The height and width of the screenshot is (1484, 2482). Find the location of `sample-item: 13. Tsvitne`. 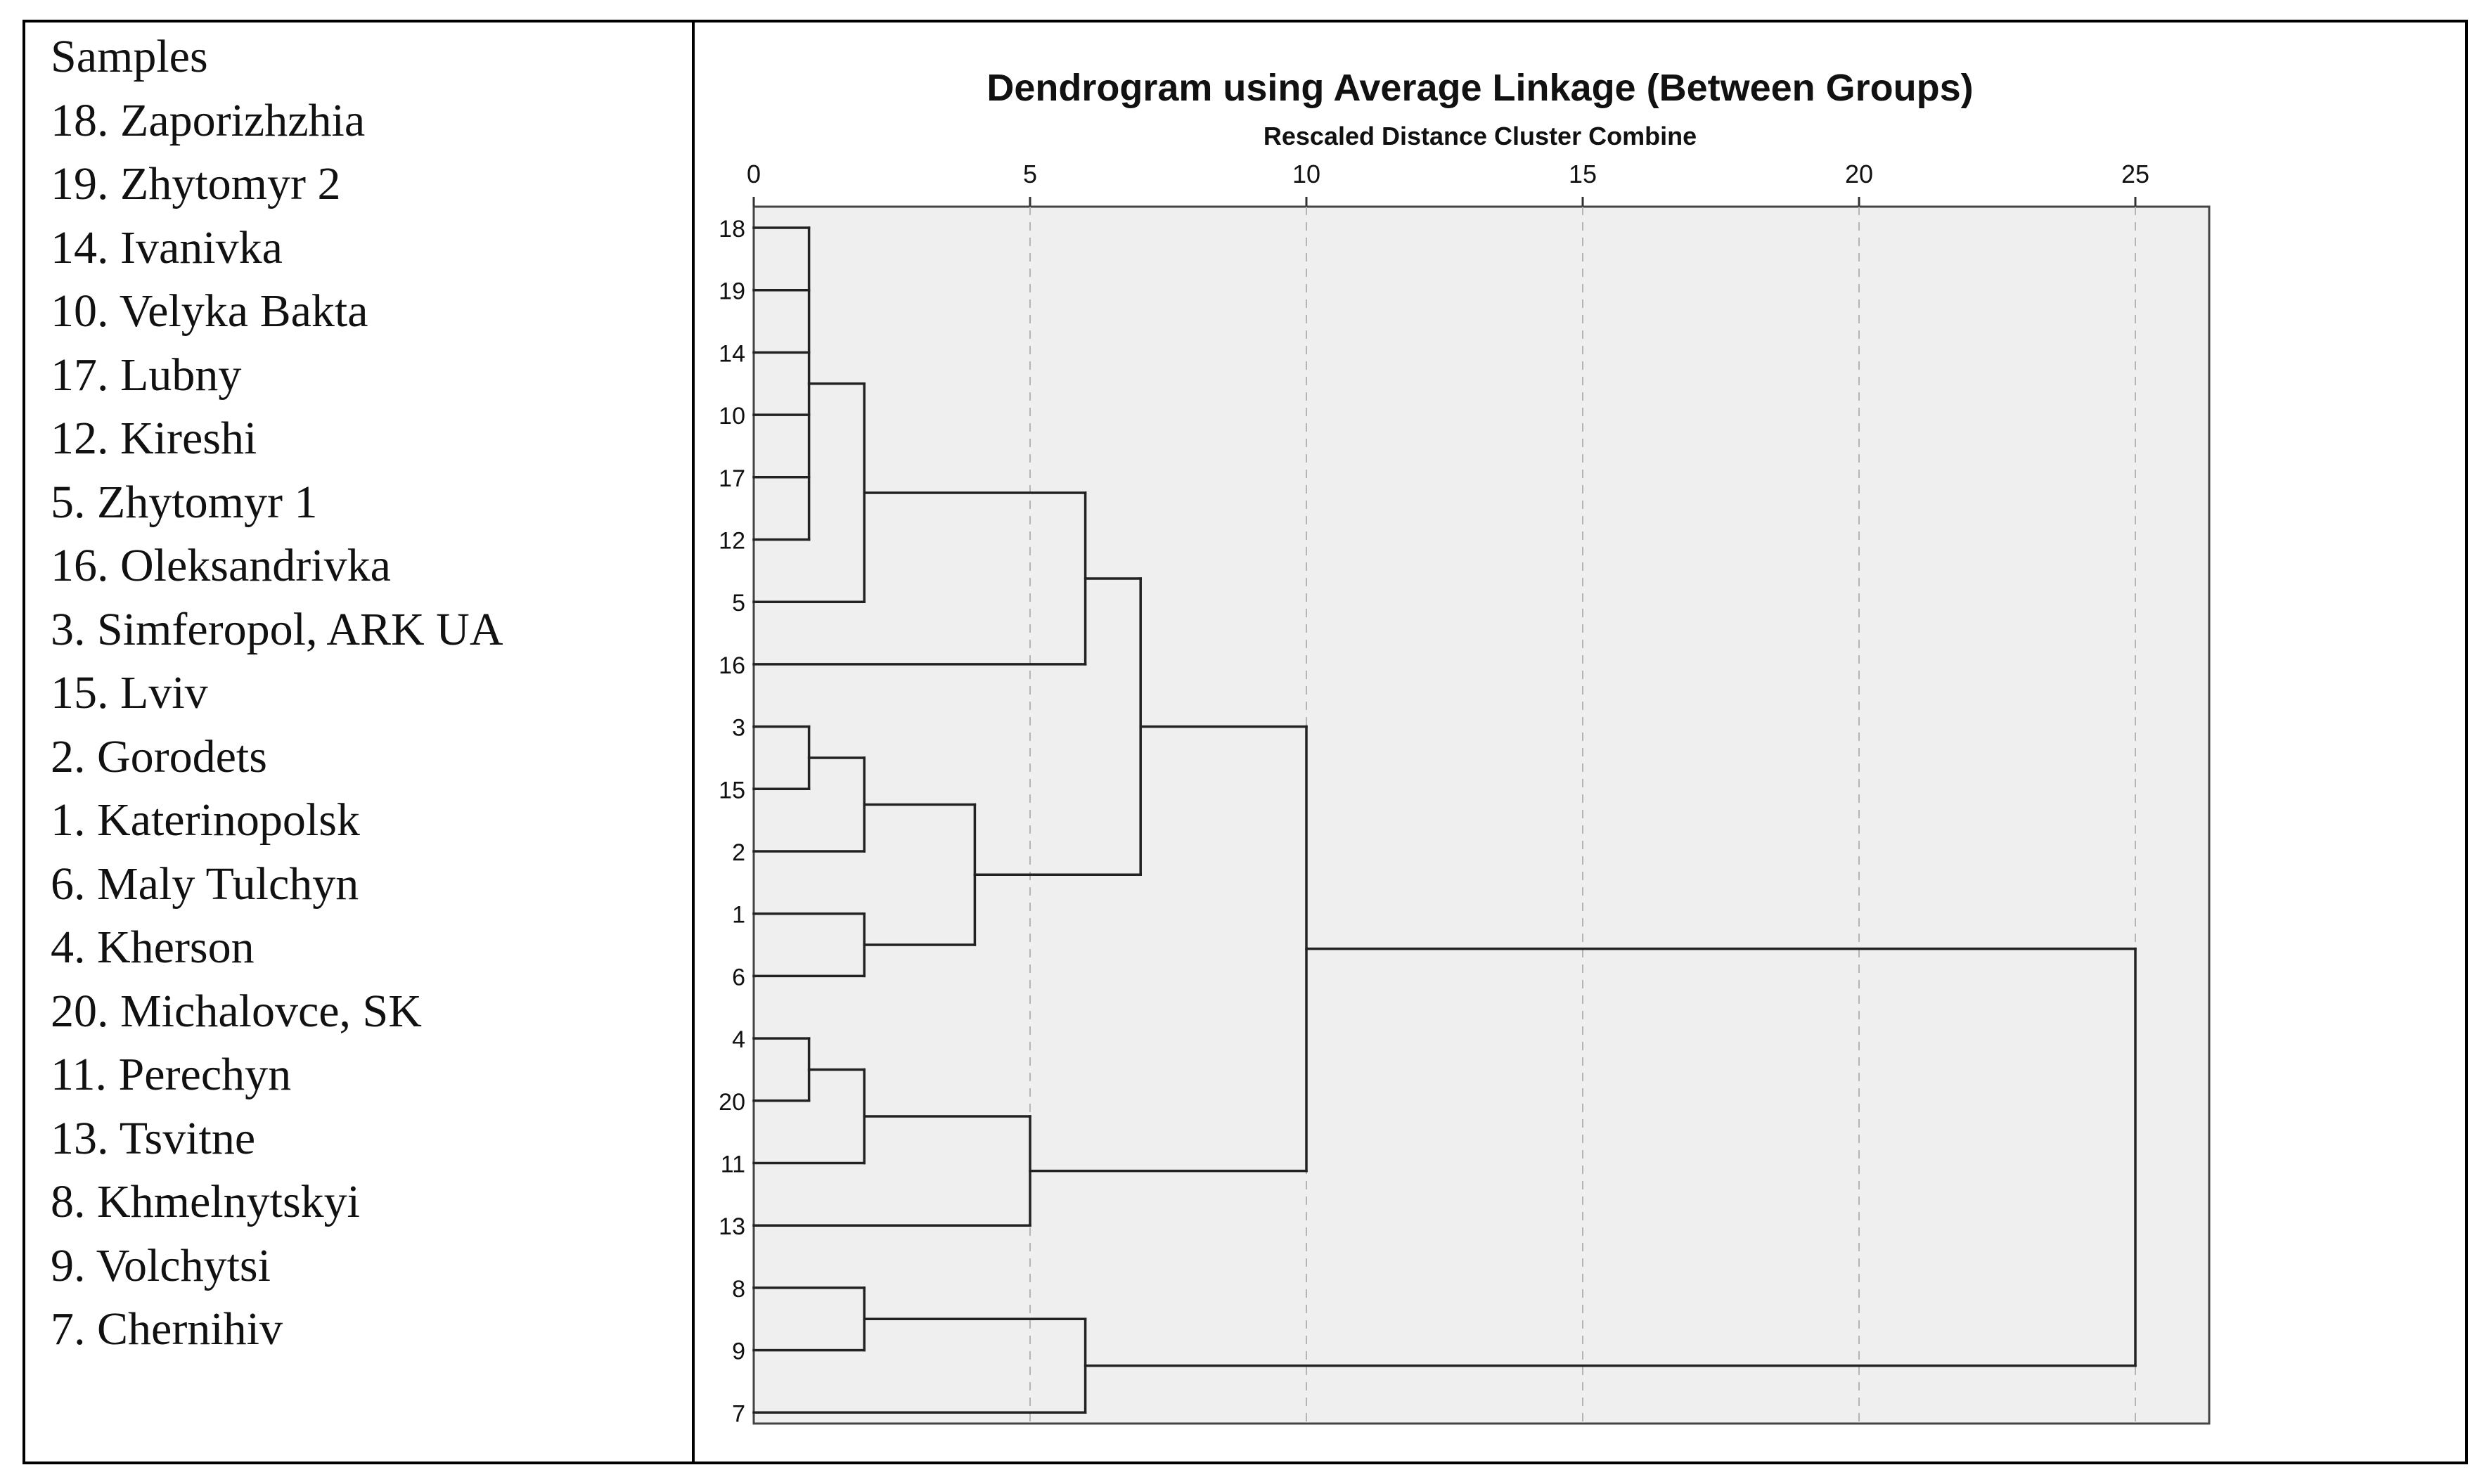

sample-item: 13. Tsvitne is located at coordinates (153, 1138).